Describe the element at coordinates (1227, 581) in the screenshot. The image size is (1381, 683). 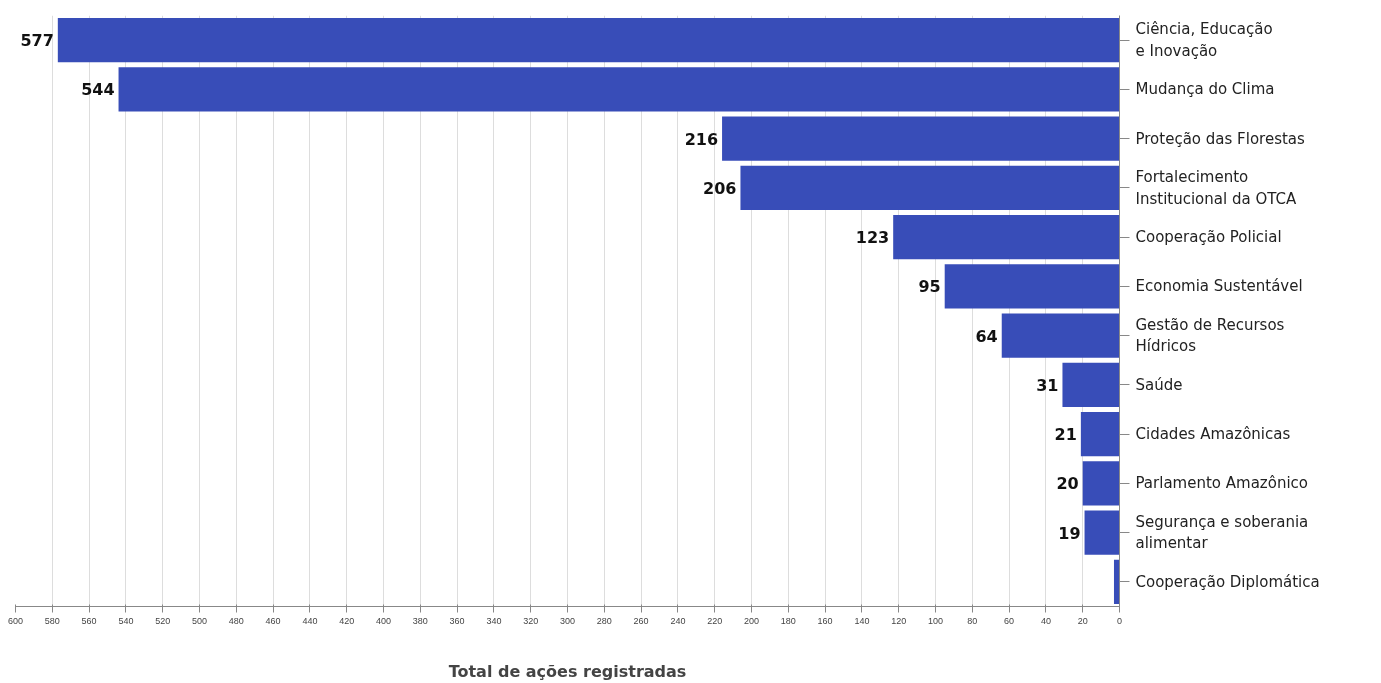
I see `y-tick-label: Cooperação Diplomática` at that location.